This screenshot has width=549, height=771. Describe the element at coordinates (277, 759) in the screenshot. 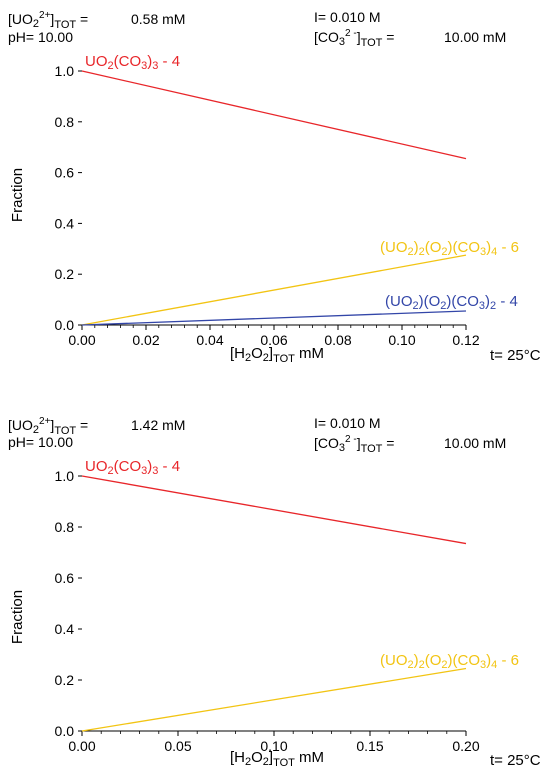

I see `chart-2-x-axis-title: [H2O2]TOT mM` at that location.